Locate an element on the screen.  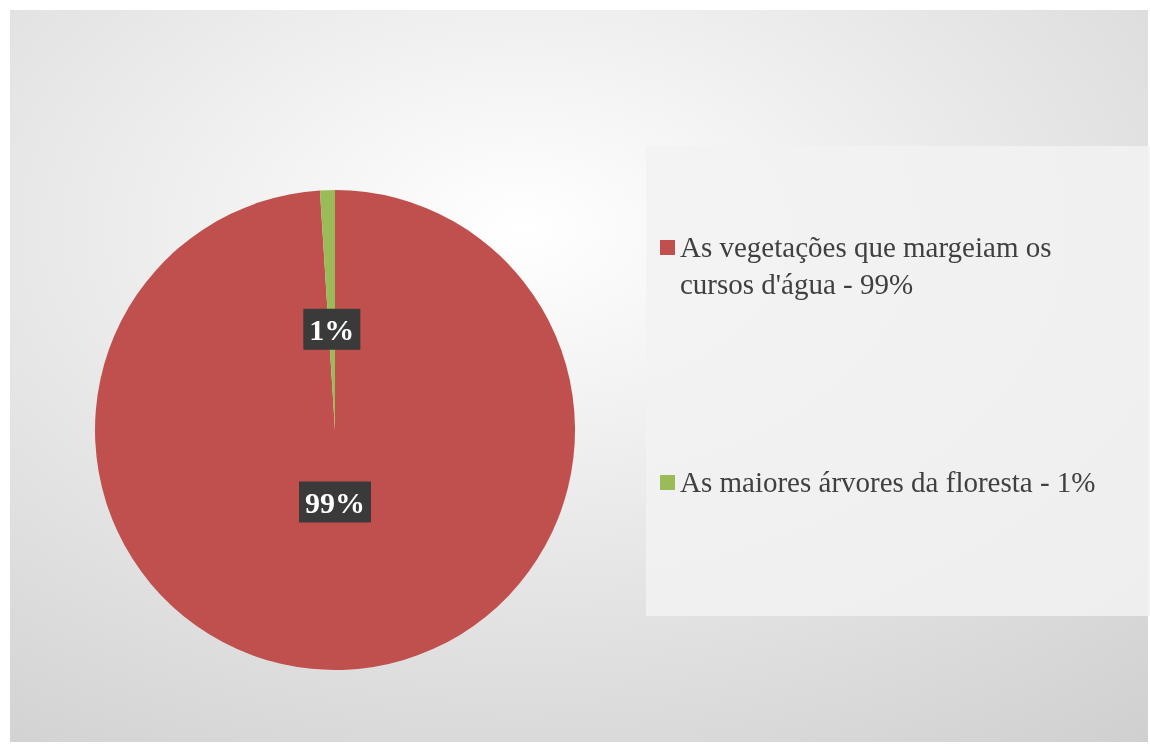
legend-label: As maiores árvores da floresta - 1% is located at coordinates (888, 482).